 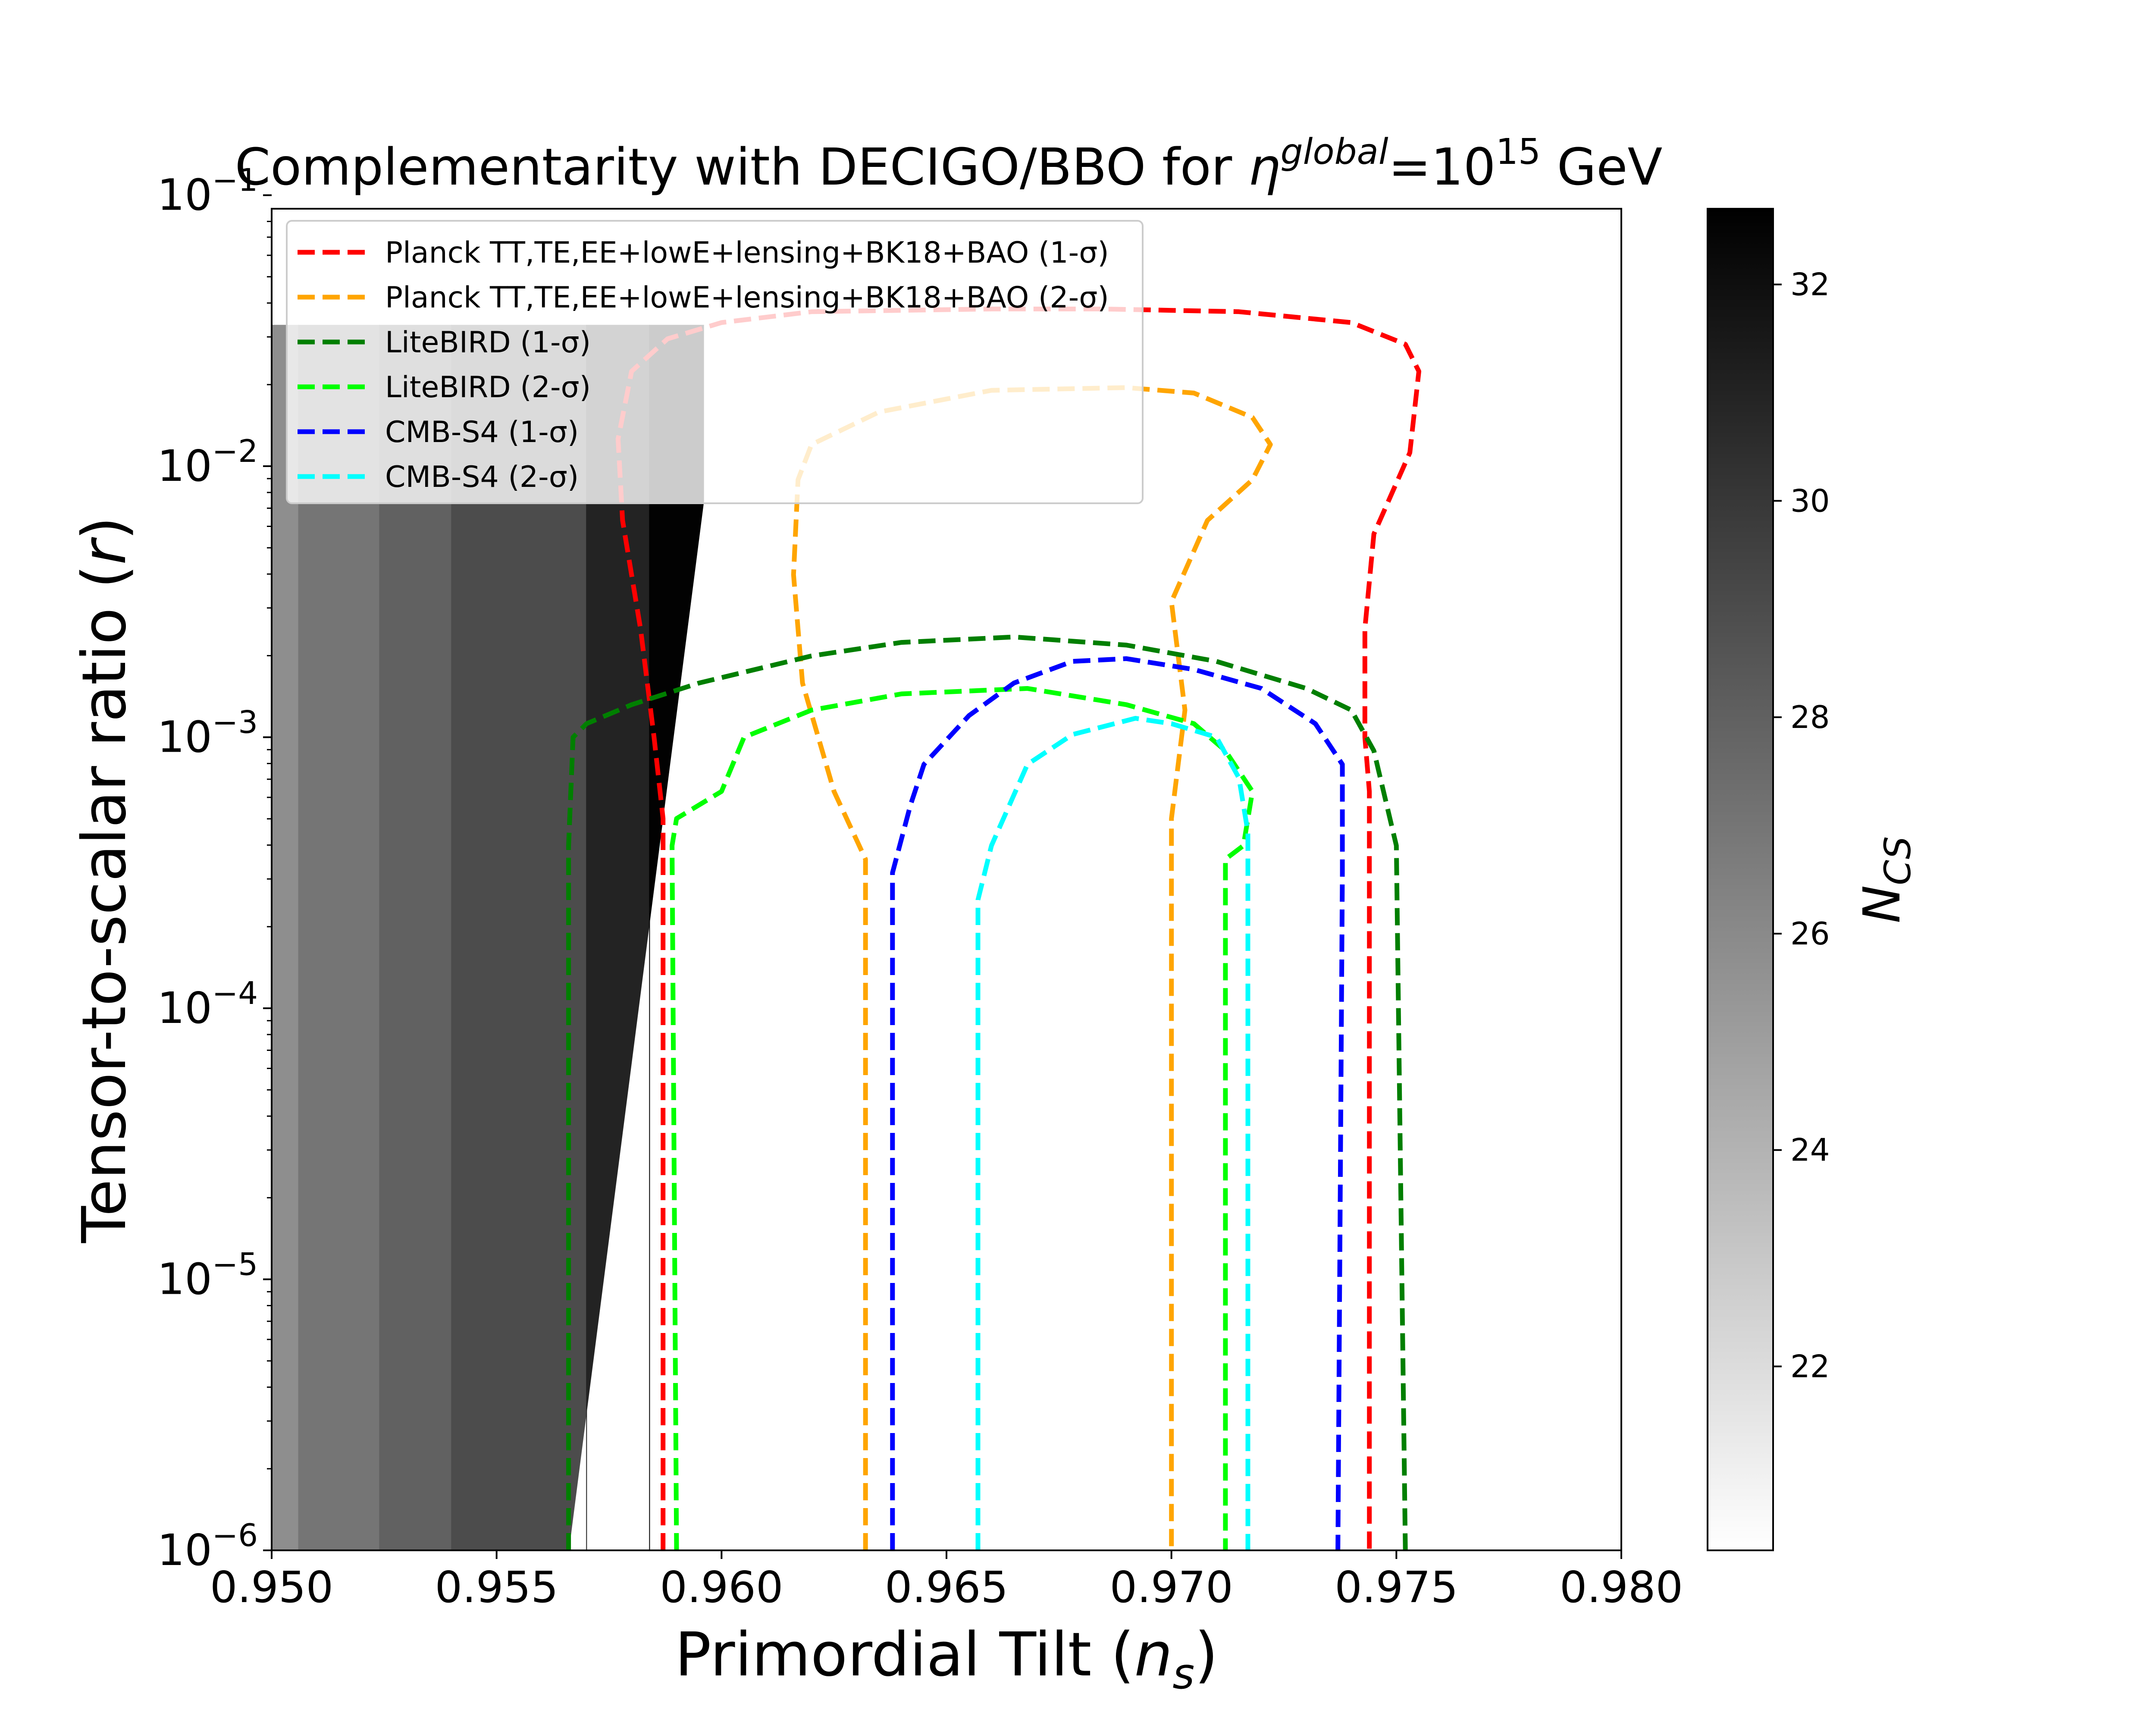 What do you see at coordinates (1898, 861) in the screenshot?
I see `cb-label-sub: CS` at bounding box center [1898, 861].